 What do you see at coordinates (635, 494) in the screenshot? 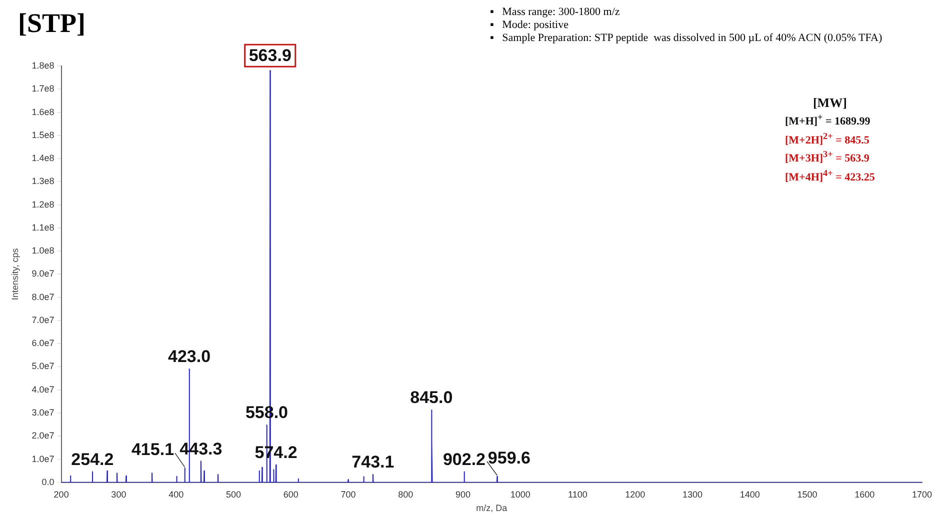
I see `x-tick-label: 1200` at bounding box center [635, 494].